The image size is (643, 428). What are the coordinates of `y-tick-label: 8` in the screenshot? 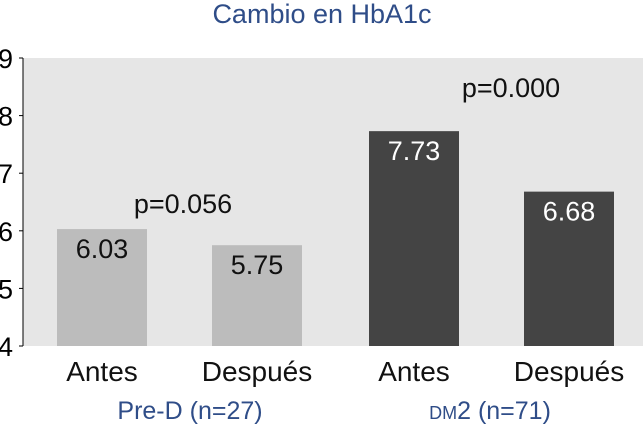 It's located at (6, 117).